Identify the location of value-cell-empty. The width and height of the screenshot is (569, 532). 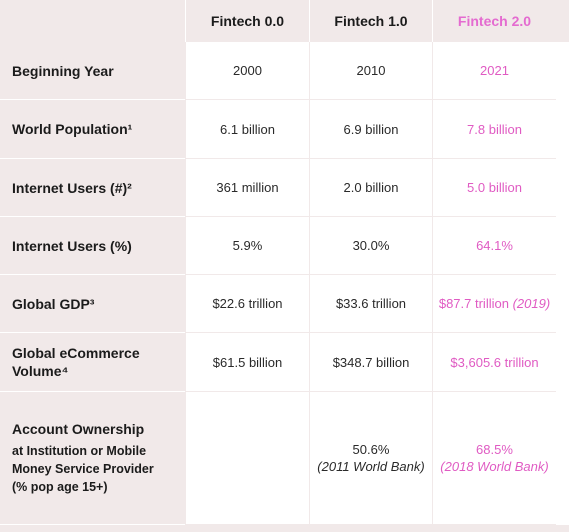
(247, 458).